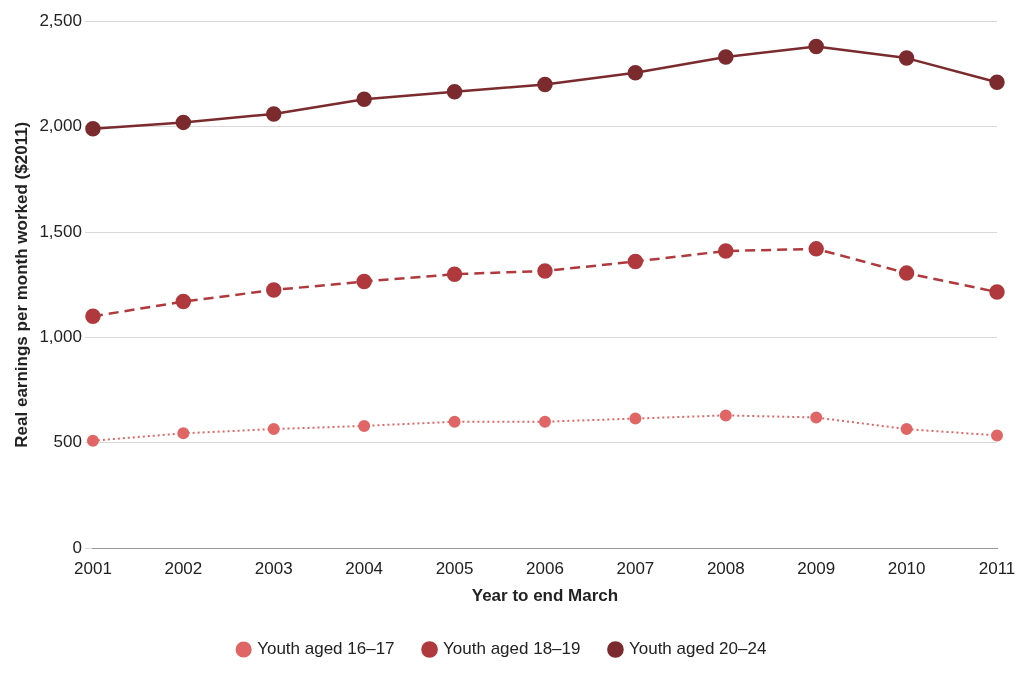  I want to click on x-tick-label: 2003, so click(273, 569).